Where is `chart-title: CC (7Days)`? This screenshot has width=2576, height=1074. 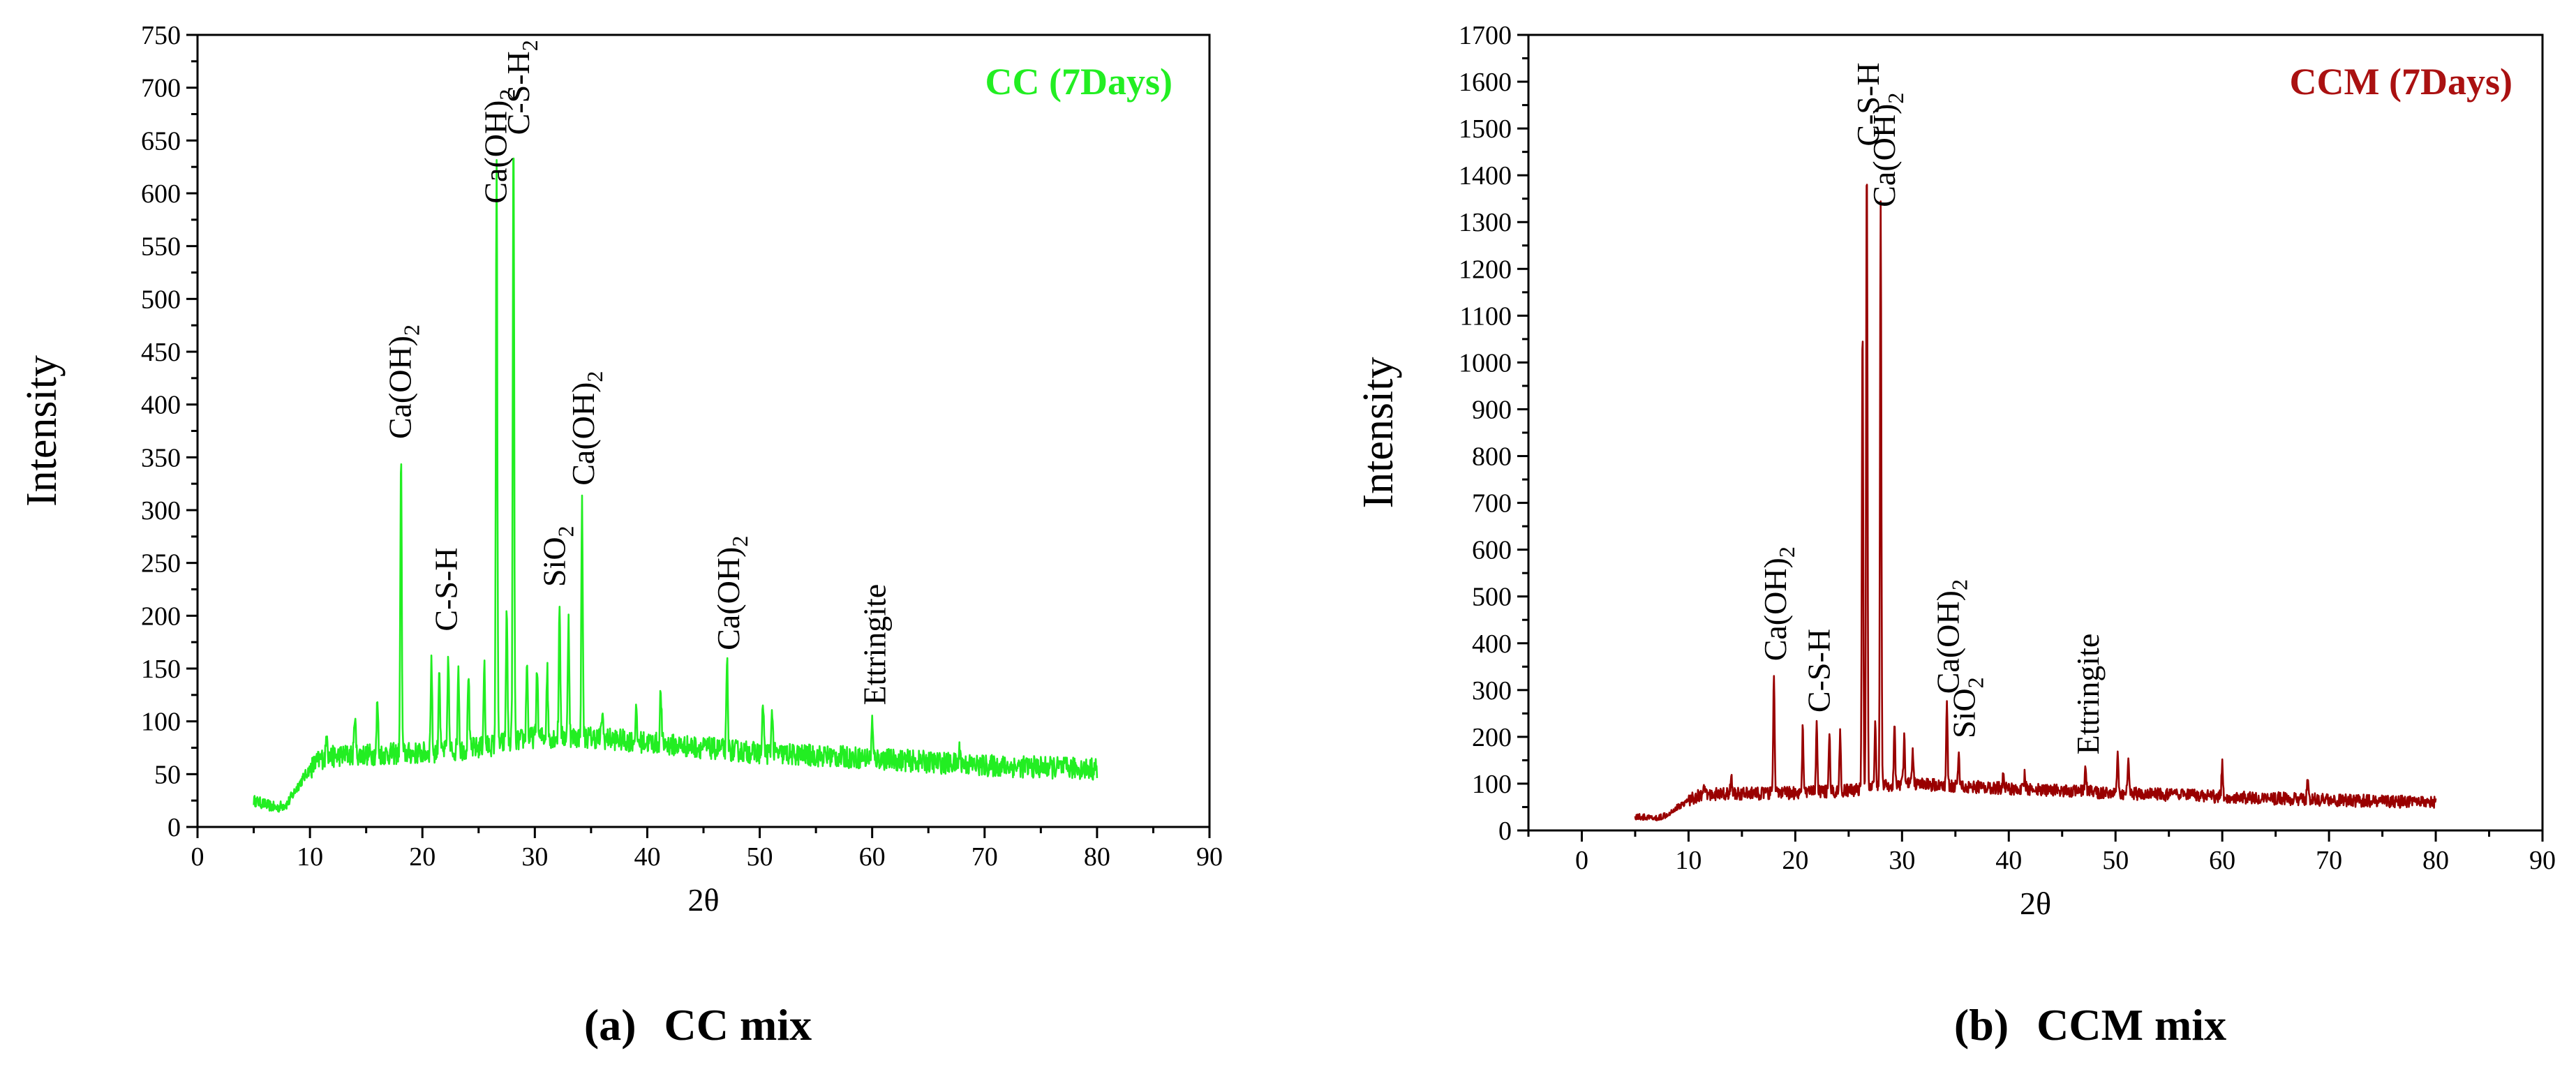
chart-title: CC (7Days) is located at coordinates (1078, 82).